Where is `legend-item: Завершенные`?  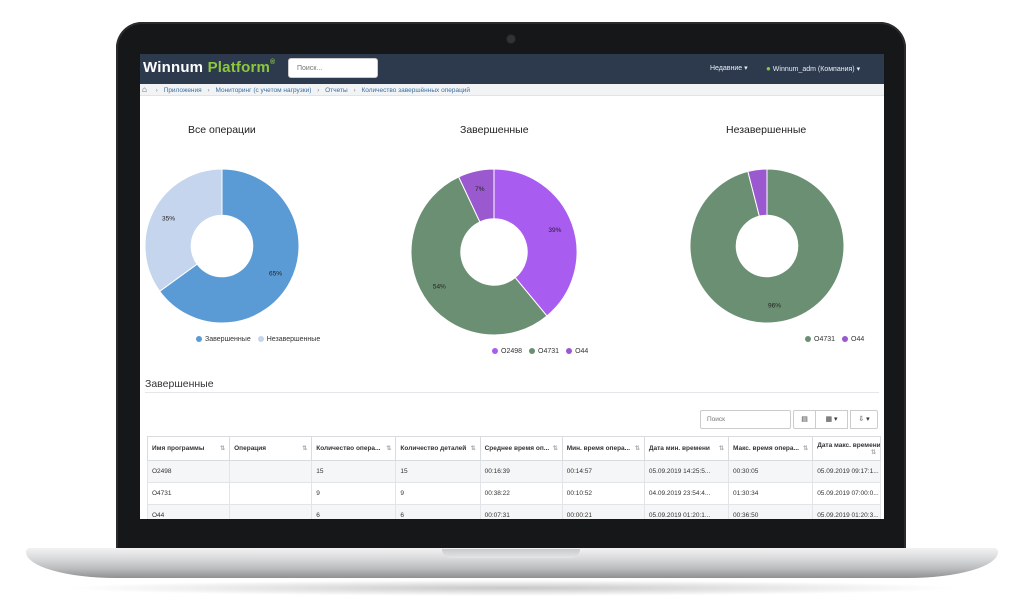 legend-item: Завершенные is located at coordinates (223, 339).